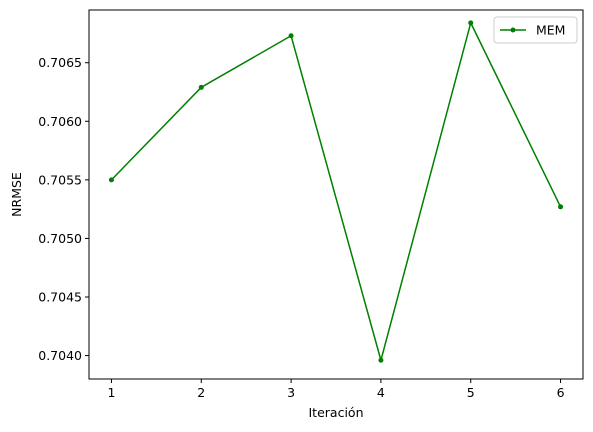 Image resolution: width=593 pixels, height=432 pixels. I want to click on legend-marker-mem, so click(513, 30).